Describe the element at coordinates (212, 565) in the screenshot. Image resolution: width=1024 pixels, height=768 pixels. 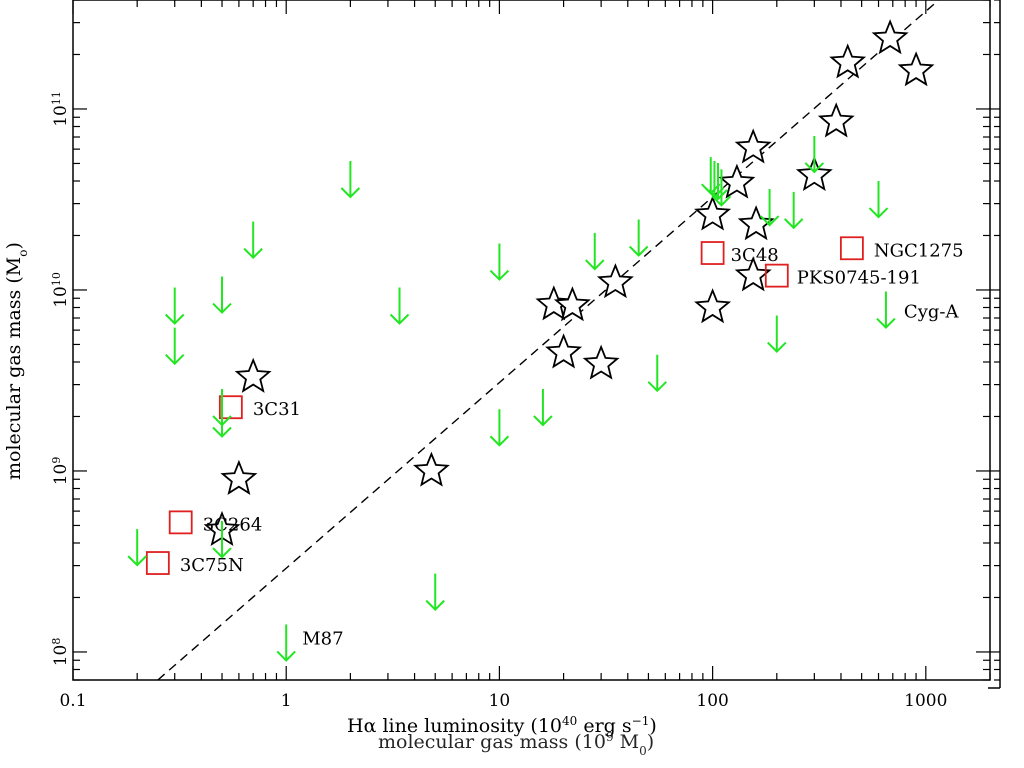
I see `point-label: 3C75N` at that location.